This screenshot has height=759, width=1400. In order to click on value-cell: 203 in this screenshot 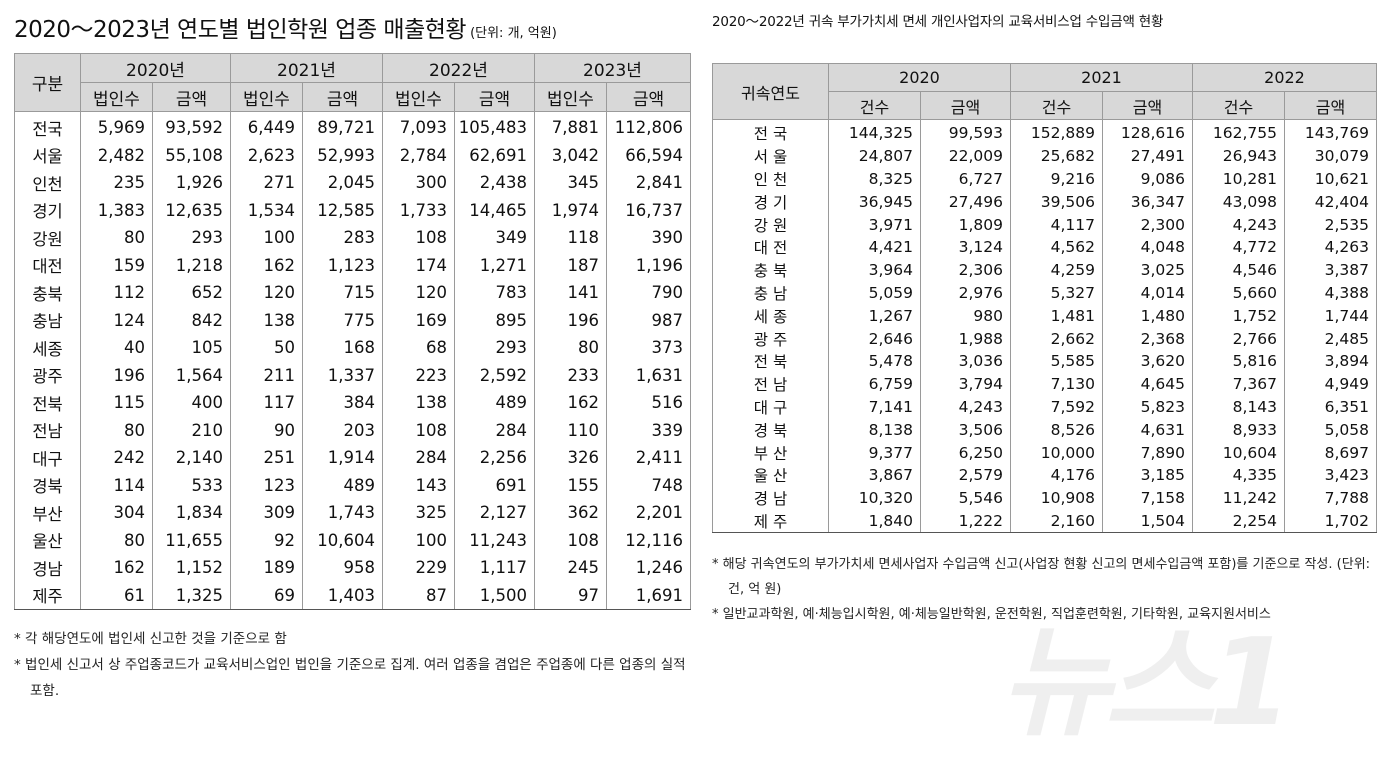, I will do `click(342, 430)`.